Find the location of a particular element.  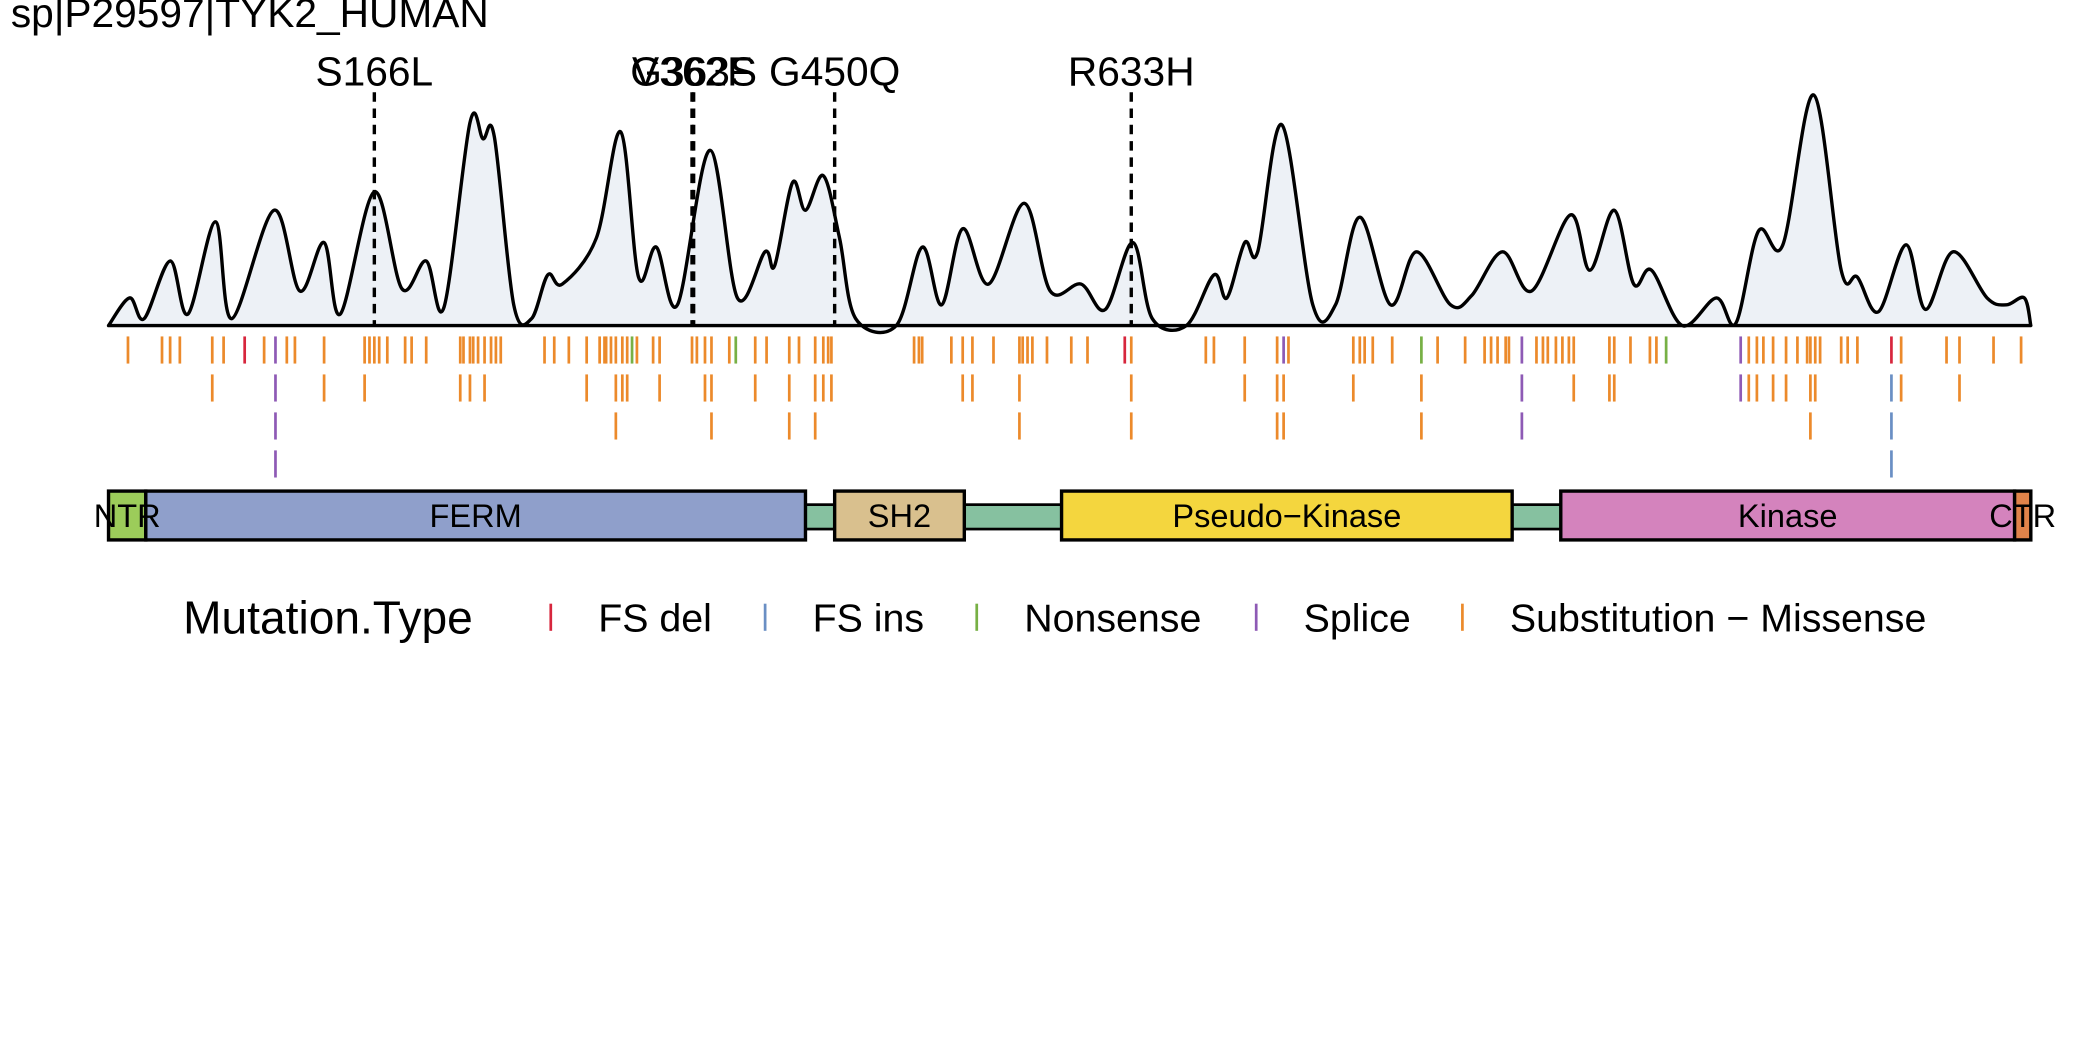

domain-label: SH2 is located at coordinates (899, 516).